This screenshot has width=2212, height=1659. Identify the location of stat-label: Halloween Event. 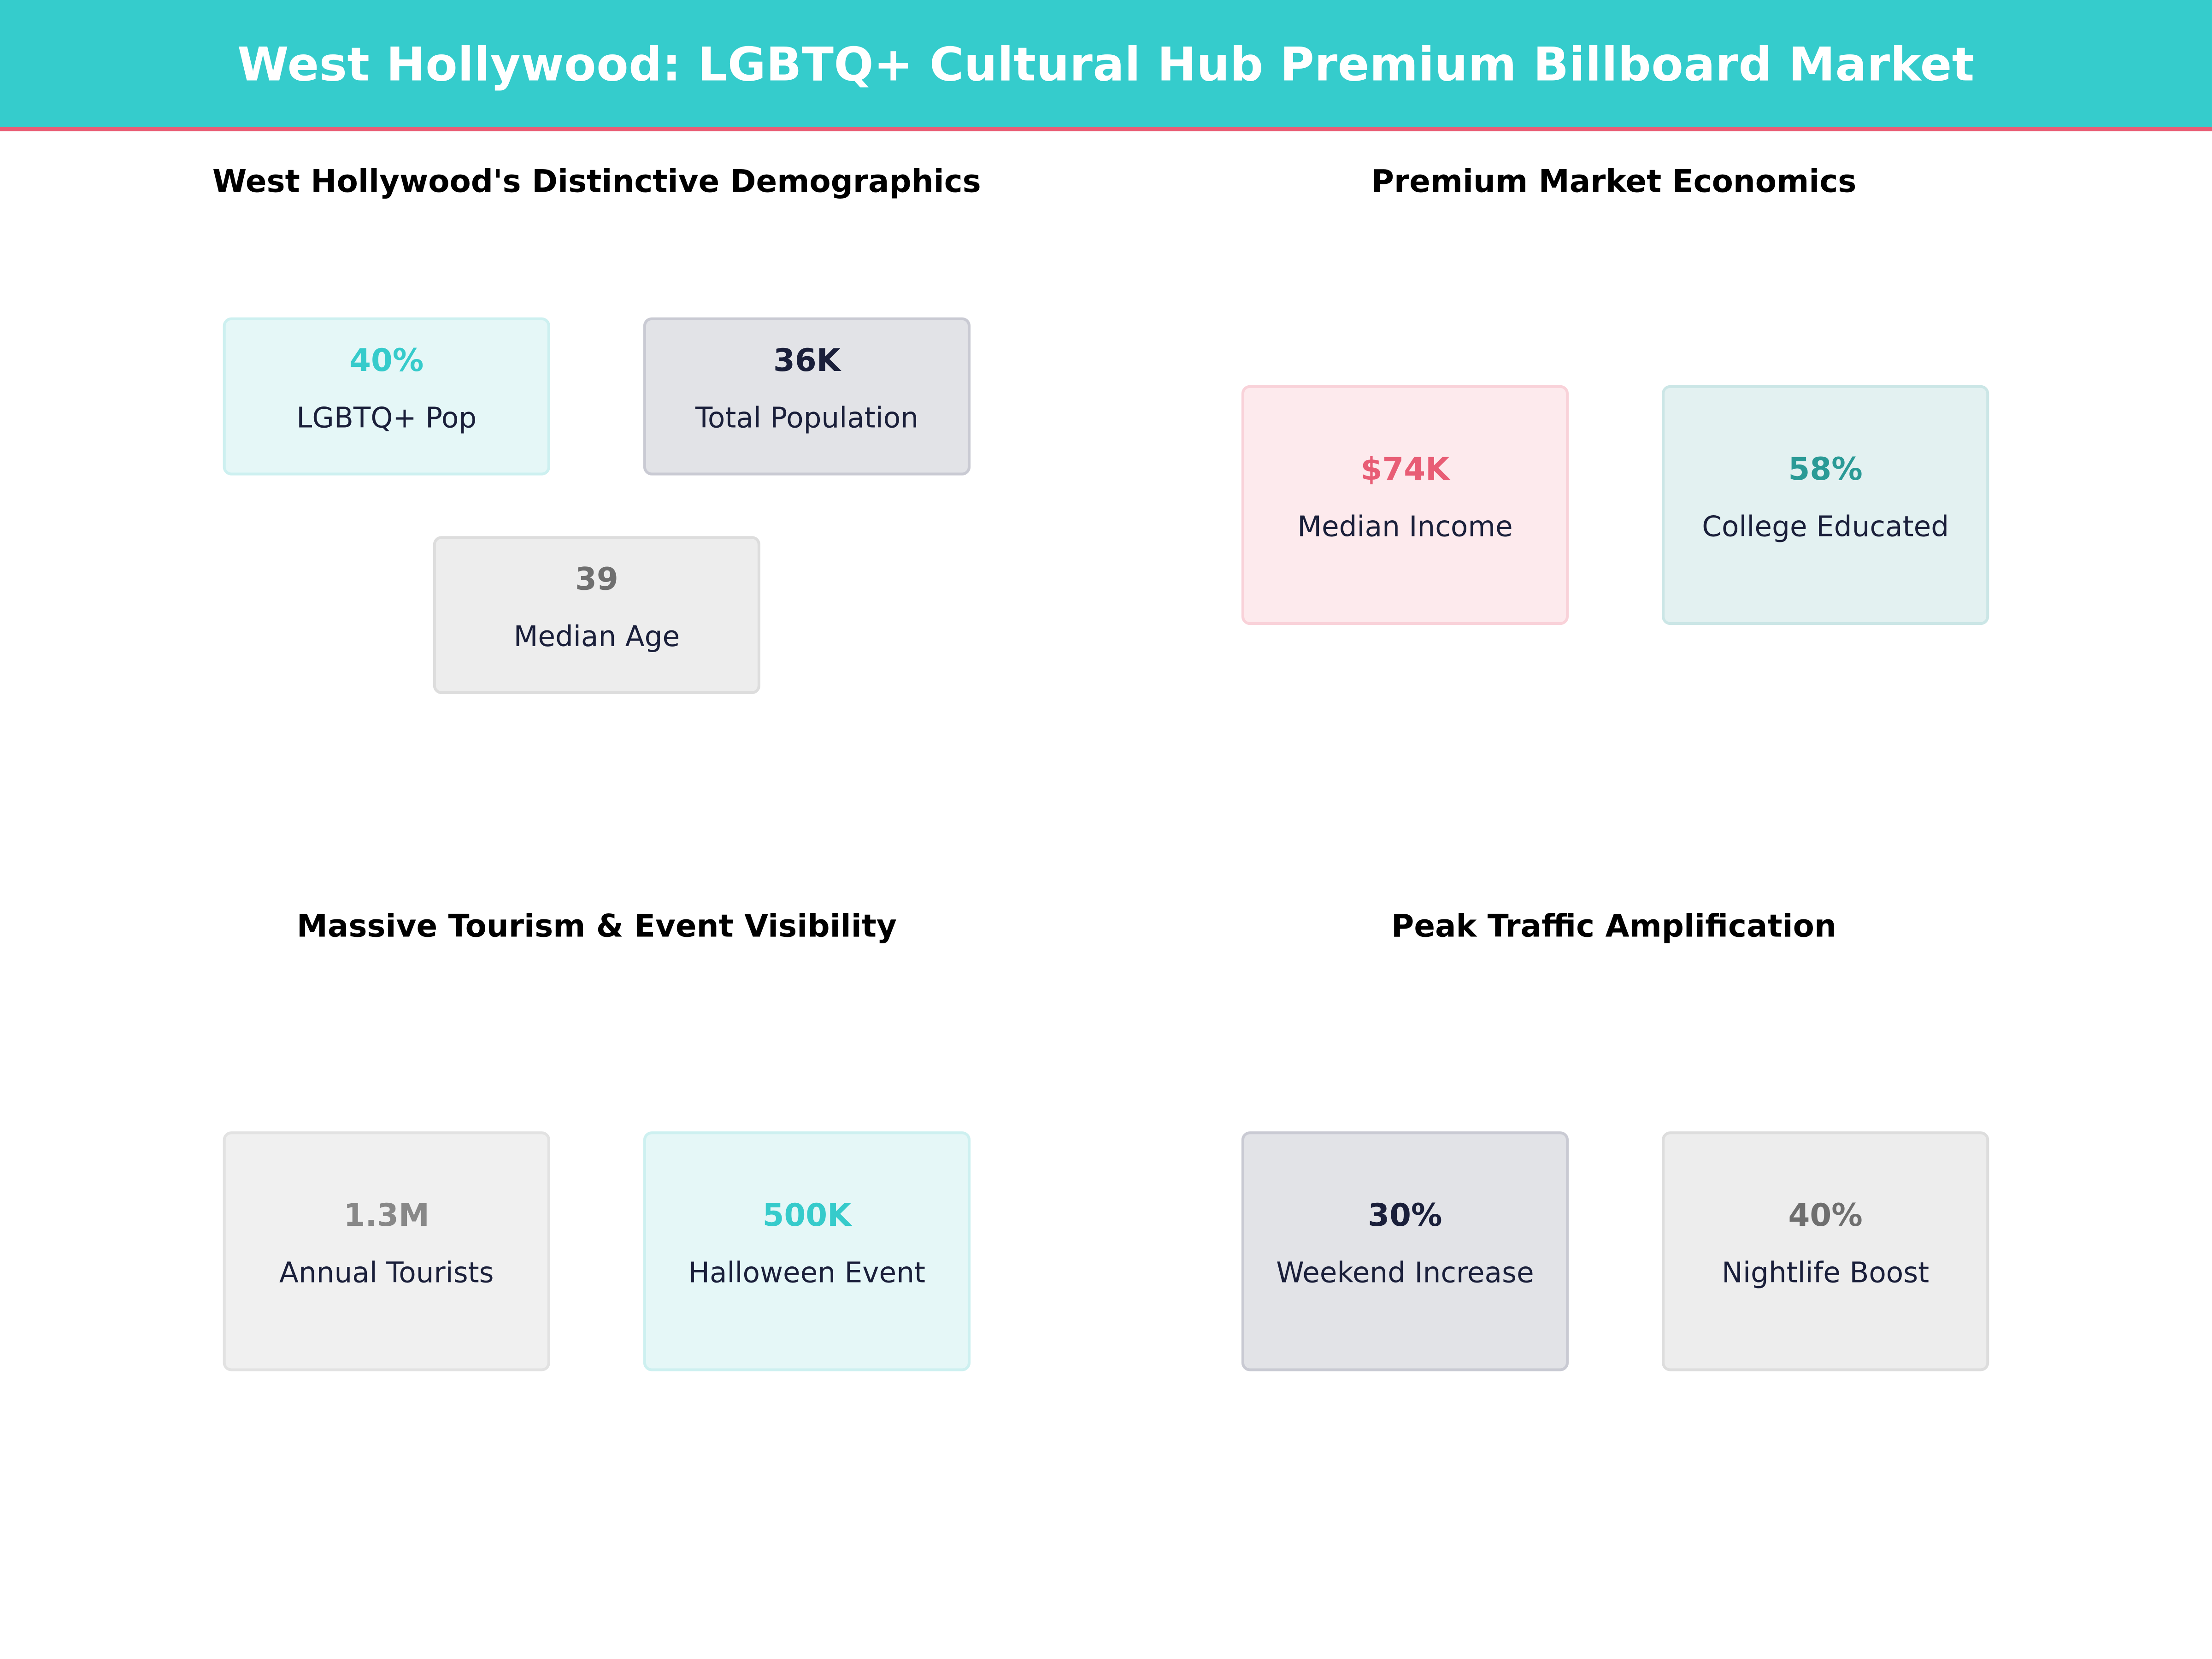
(807, 1272).